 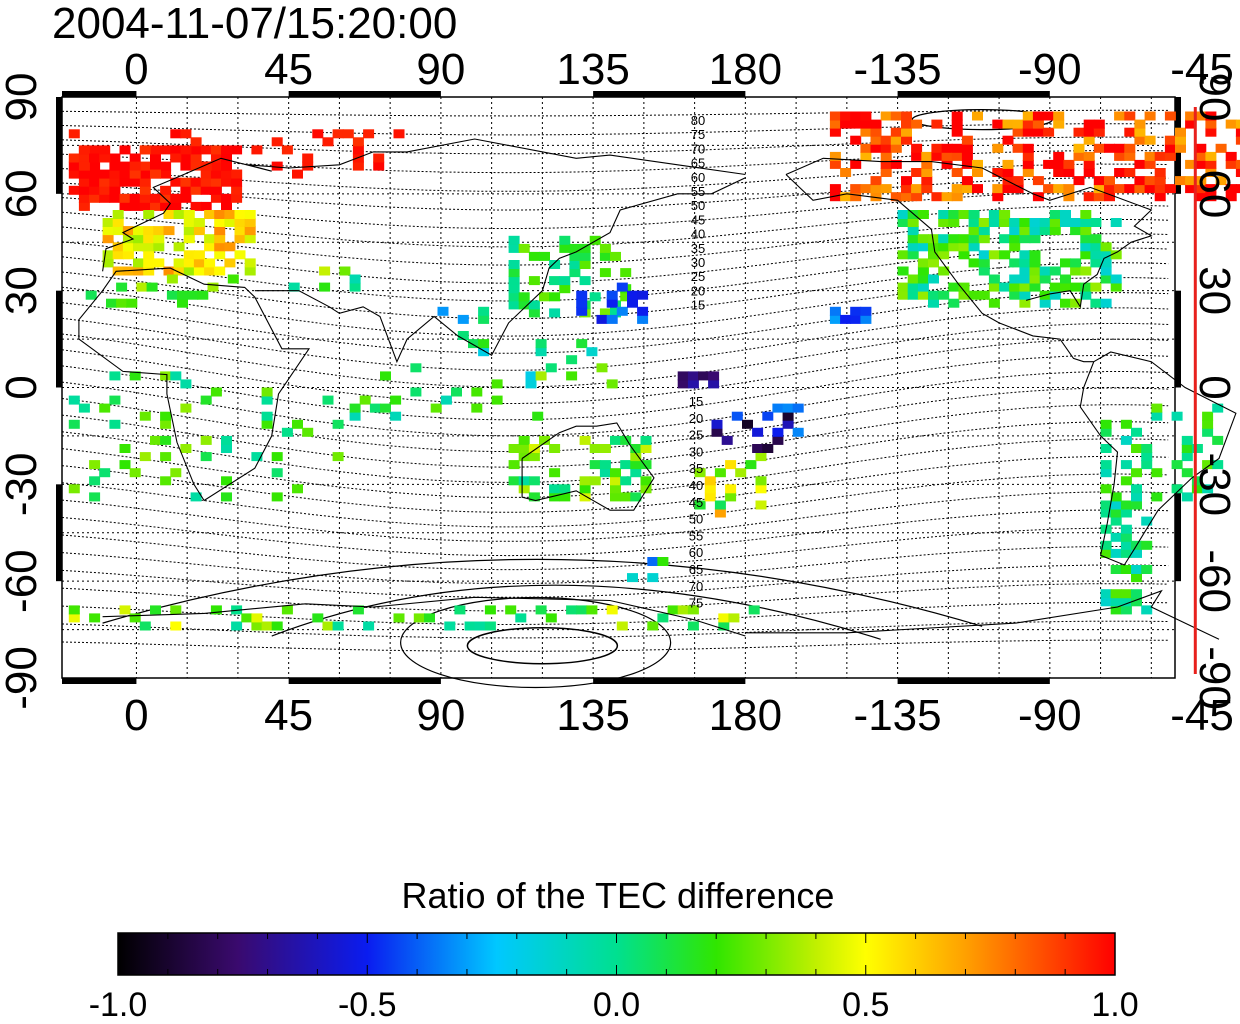 What do you see at coordinates (615, 581) in the screenshot?
I see `magnetic-contour` at bounding box center [615, 581].